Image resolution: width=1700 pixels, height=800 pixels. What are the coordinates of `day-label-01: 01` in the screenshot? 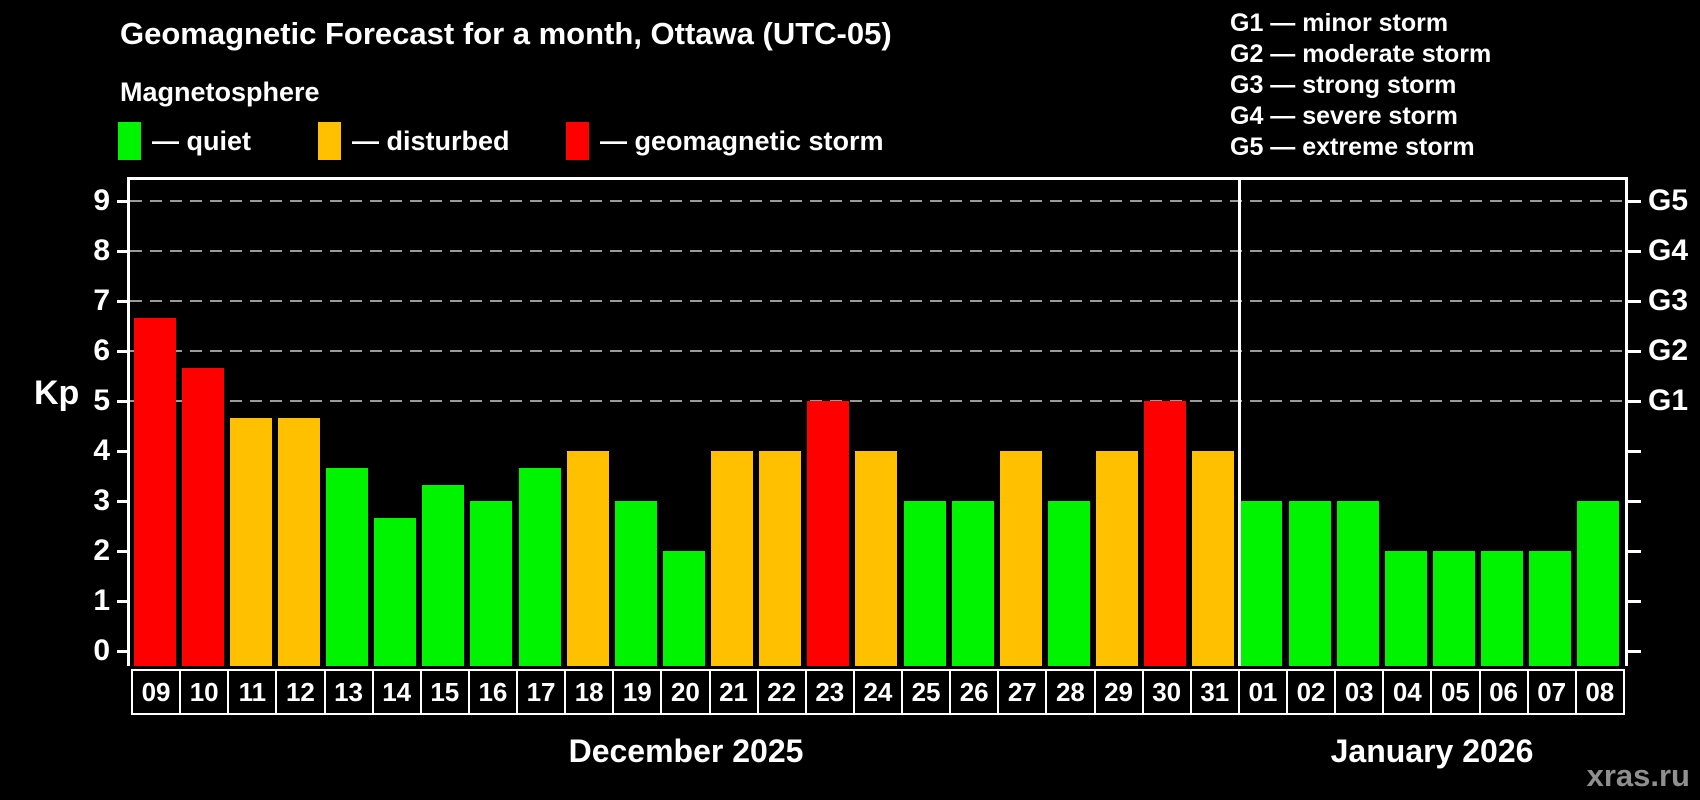 It's located at (1262, 692).